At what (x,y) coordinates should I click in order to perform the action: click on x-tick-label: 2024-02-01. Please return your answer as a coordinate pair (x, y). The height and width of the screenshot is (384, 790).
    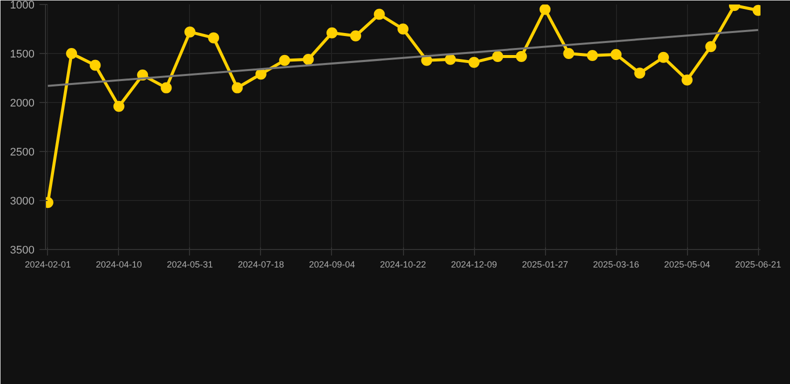
    Looking at the image, I should click on (47, 265).